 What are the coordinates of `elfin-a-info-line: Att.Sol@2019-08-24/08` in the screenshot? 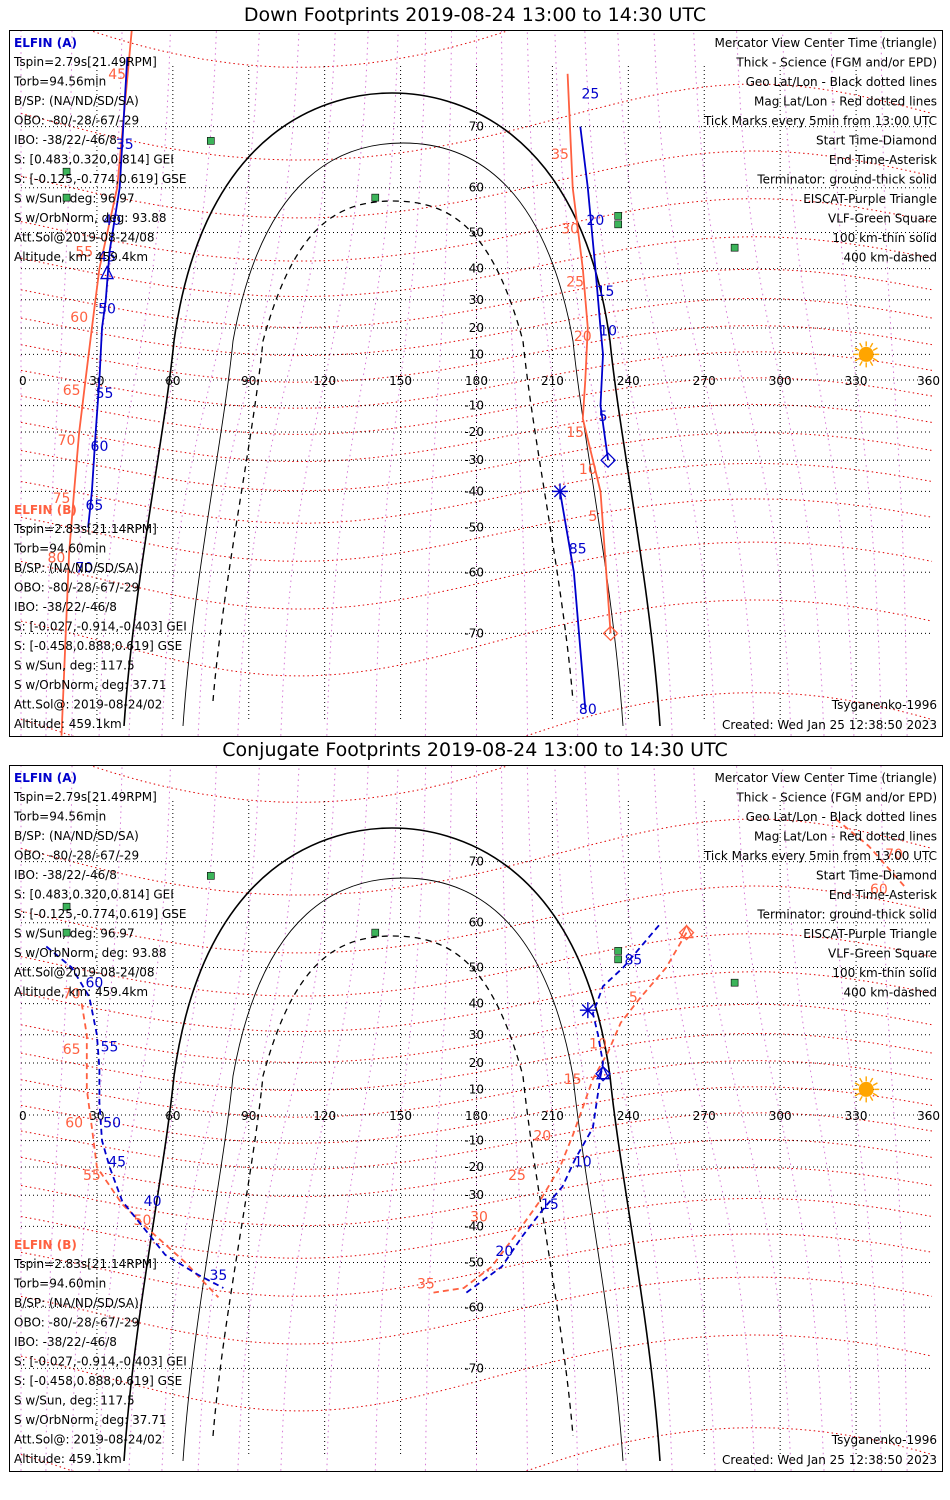 It's located at (84, 973).